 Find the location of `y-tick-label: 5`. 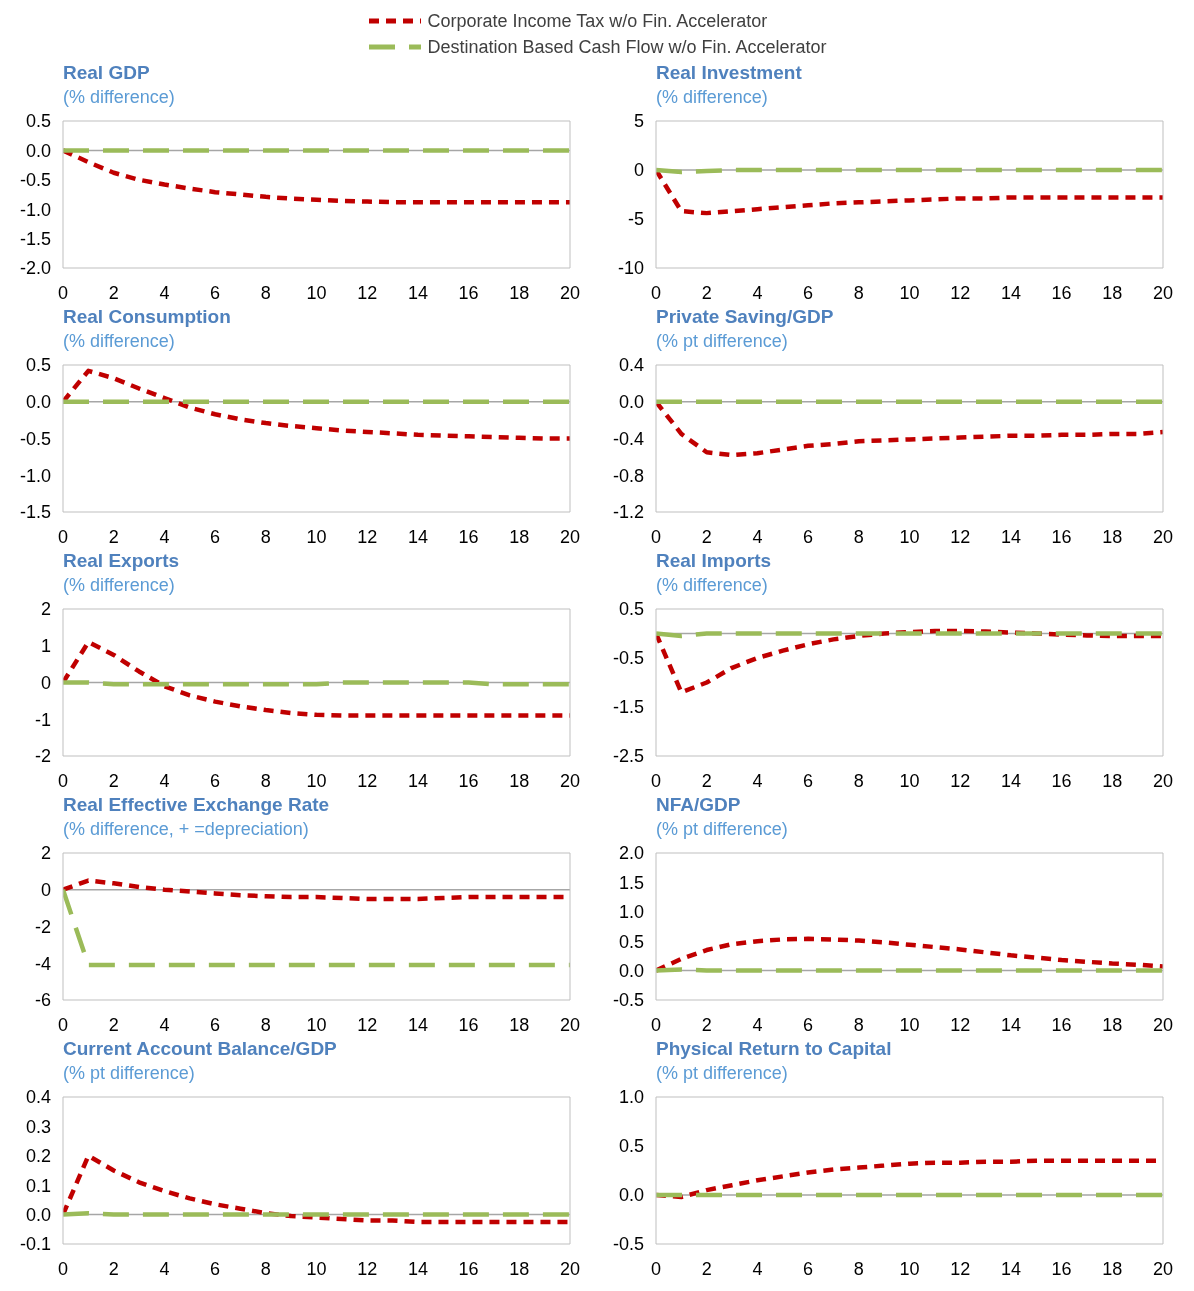

y-tick-label: 5 is located at coordinates (638, 121).